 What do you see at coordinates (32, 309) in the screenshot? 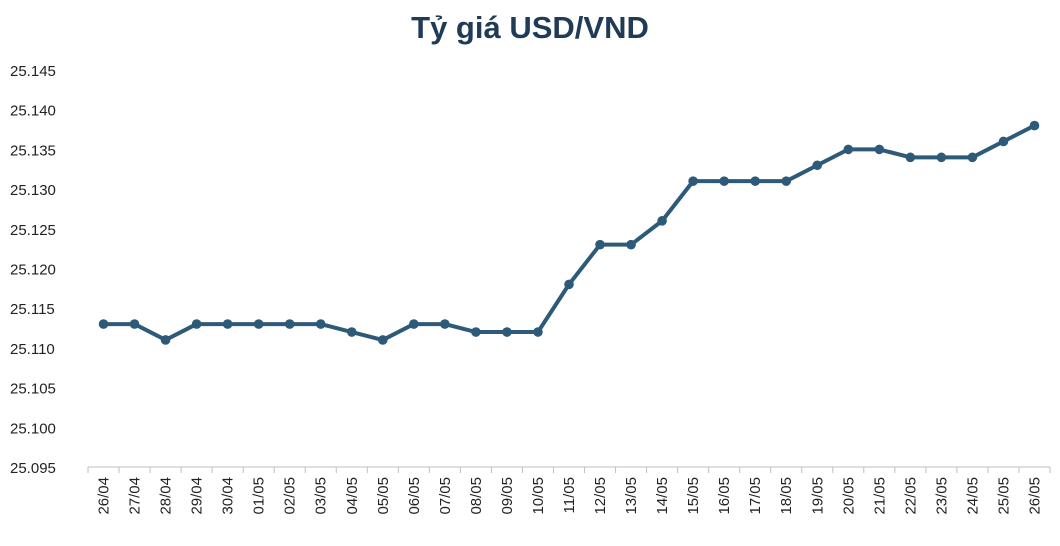
I see `y-tick-label: 25.115` at bounding box center [32, 309].